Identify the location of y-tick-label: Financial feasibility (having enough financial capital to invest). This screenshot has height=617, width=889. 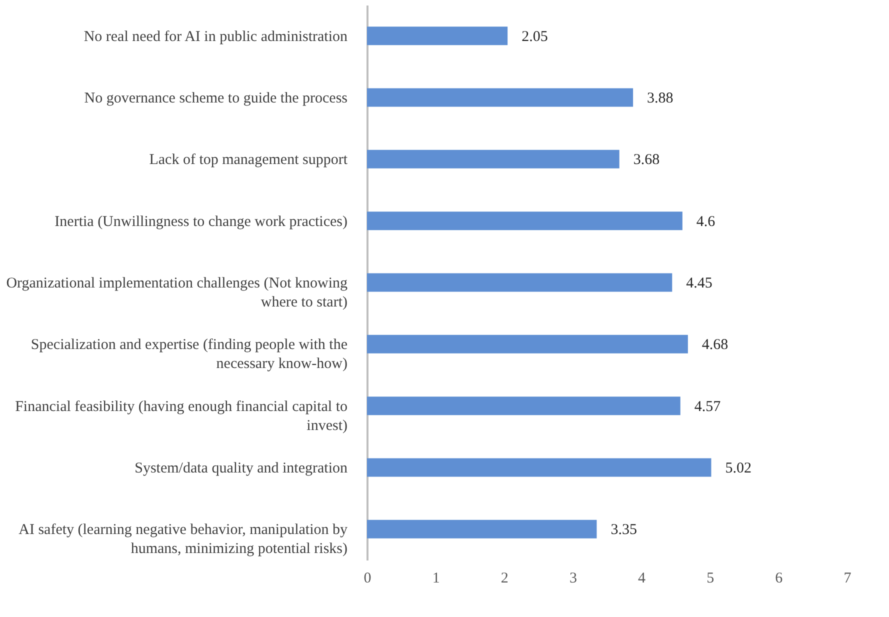
(181, 416).